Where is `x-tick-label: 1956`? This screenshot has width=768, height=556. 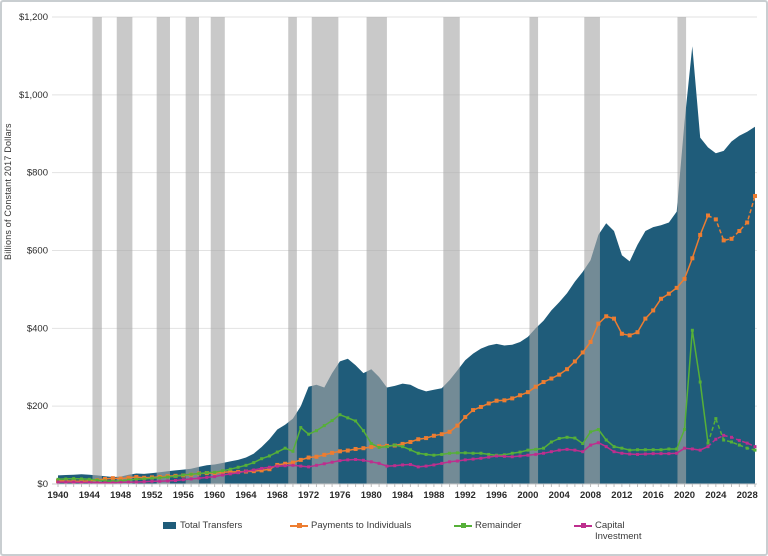
x-tick-label: 1956 is located at coordinates (183, 495).